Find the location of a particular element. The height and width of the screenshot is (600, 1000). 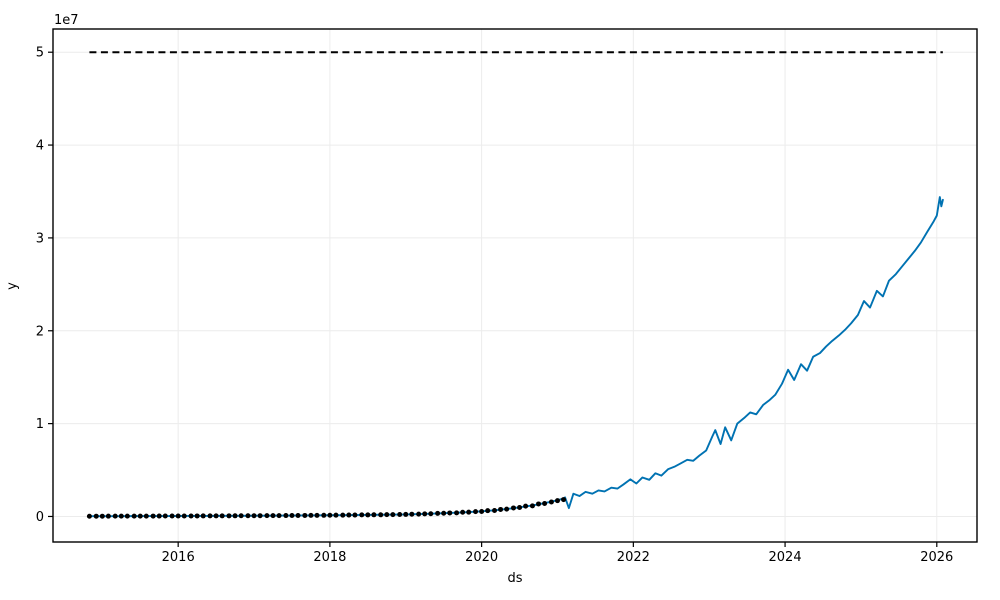

y-tick-label: 3 is located at coordinates (40, 238).